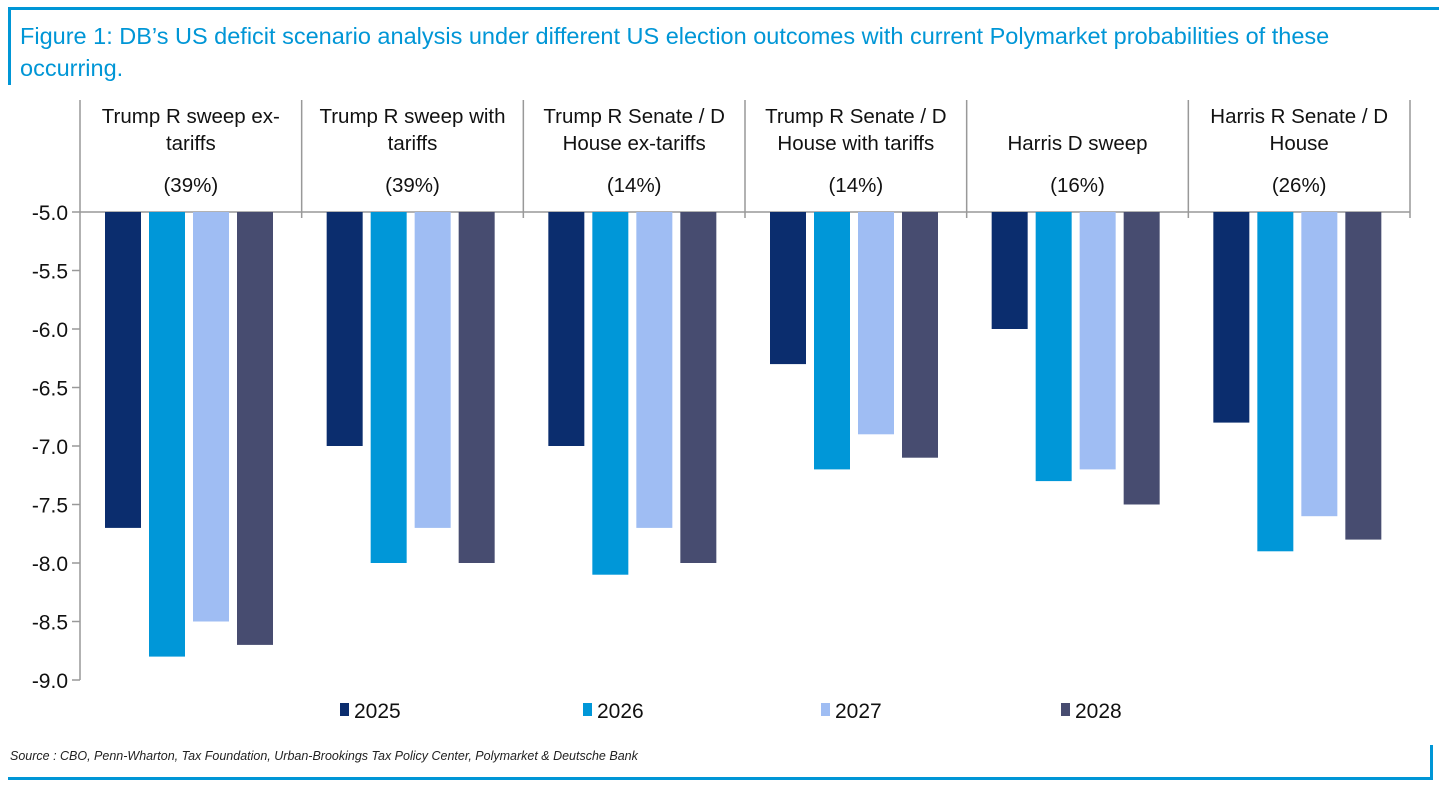 The width and height of the screenshot is (1439, 791). Describe the element at coordinates (1098, 711) in the screenshot. I see `legend-label: 2028` at that location.